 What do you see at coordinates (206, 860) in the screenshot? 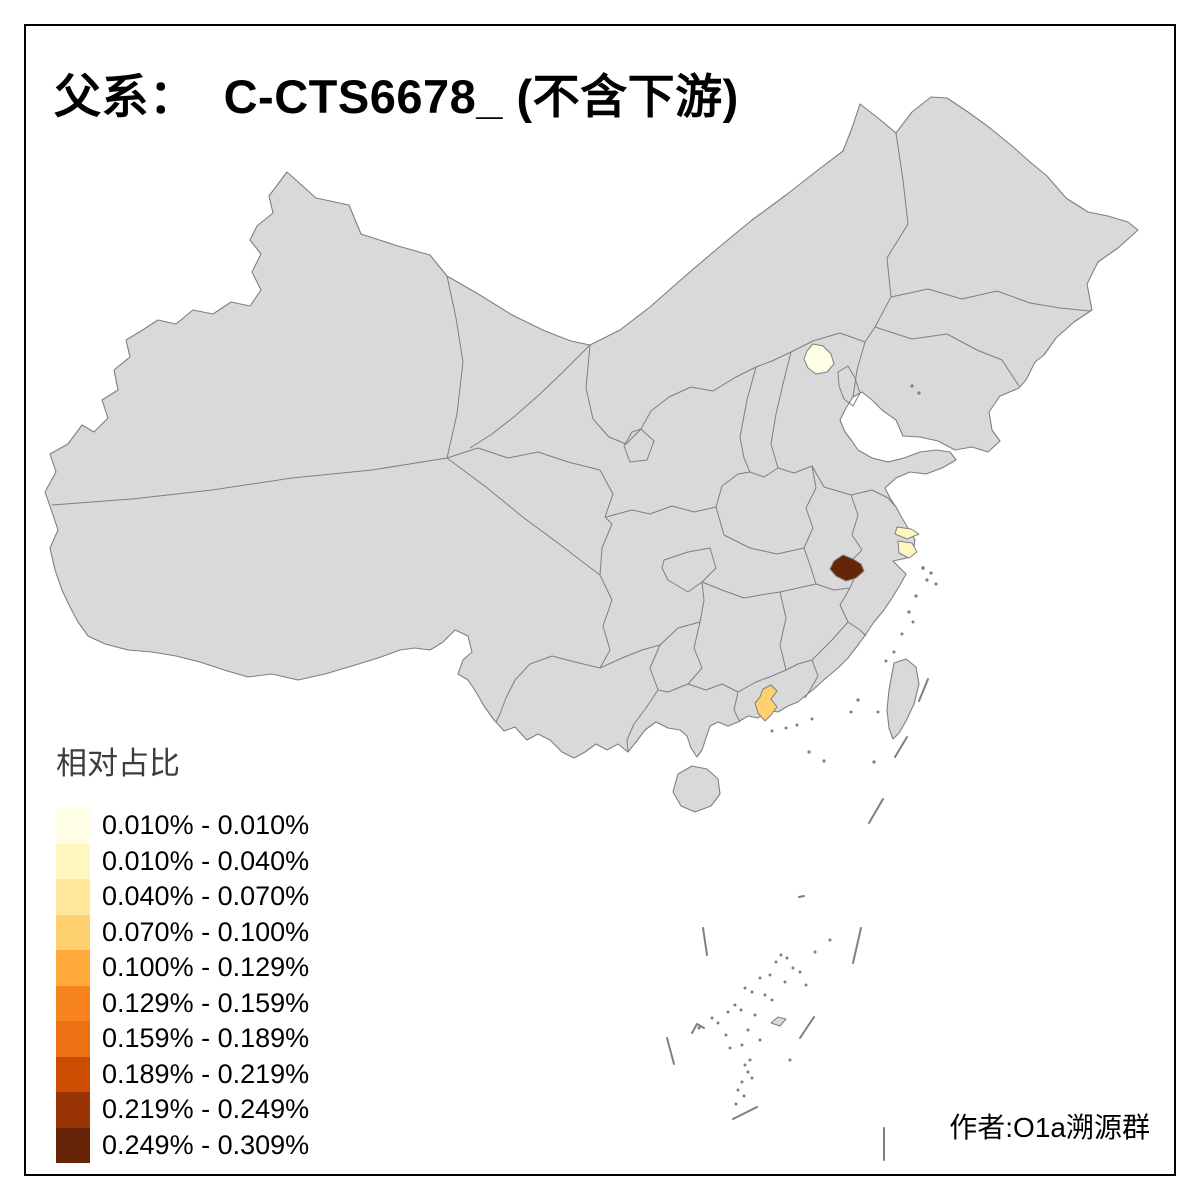
I see `legend-label: 0.010% - 0.040%` at bounding box center [206, 860].